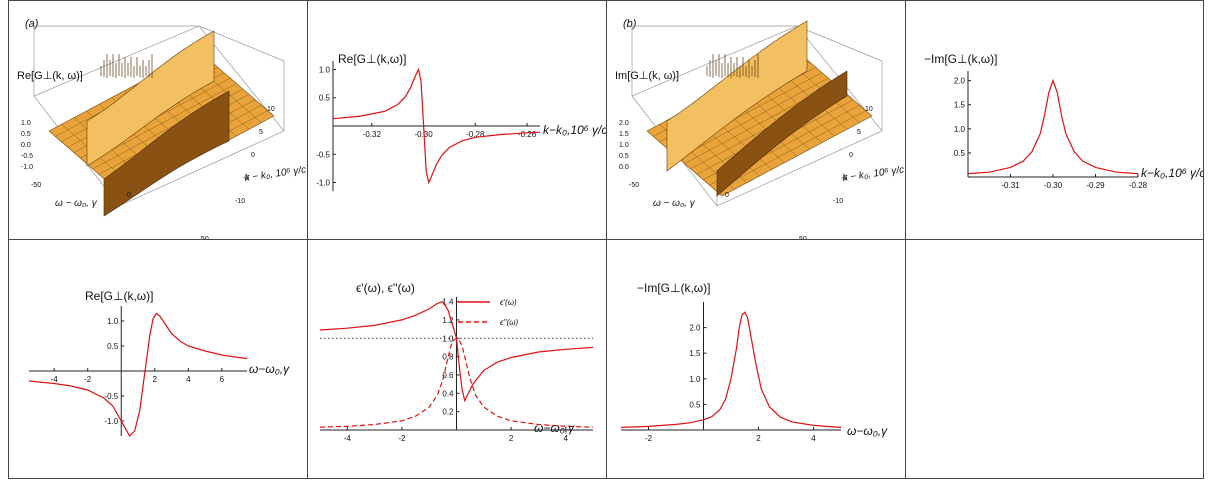  Describe the element at coordinates (508, 302) in the screenshot. I see `legend-entry: ϵ'(ω)` at that location.